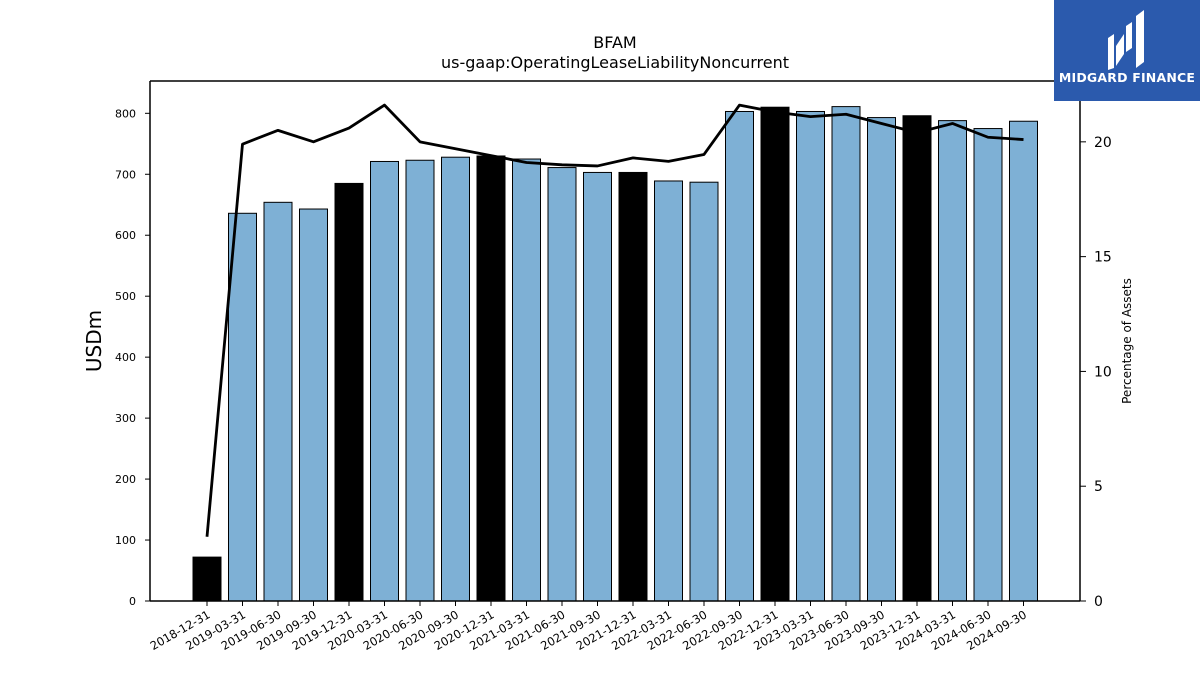  I want to click on chart-title: BFAM, so click(614, 42).